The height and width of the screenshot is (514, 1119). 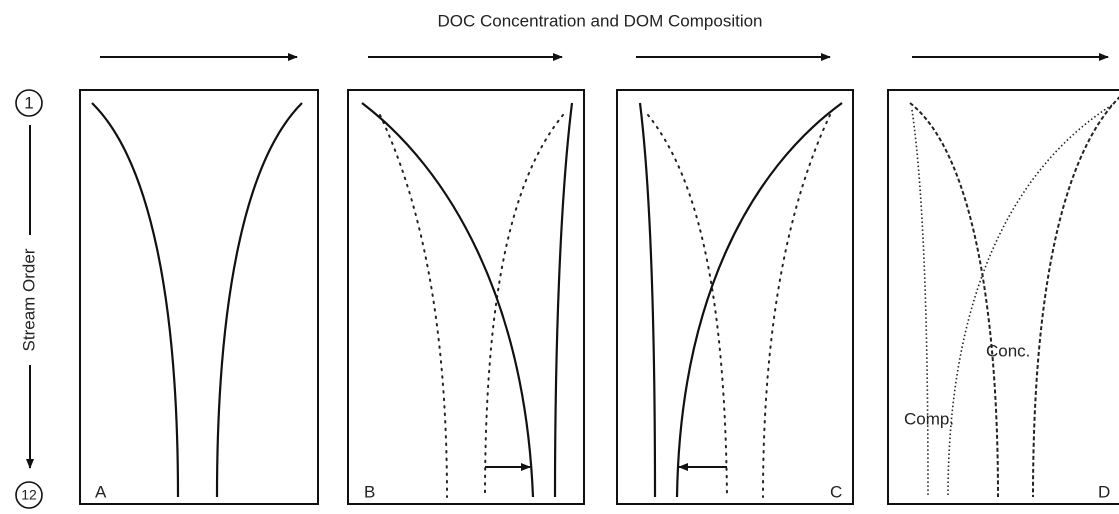 I want to click on annotation: Conc., so click(x=1008, y=350).